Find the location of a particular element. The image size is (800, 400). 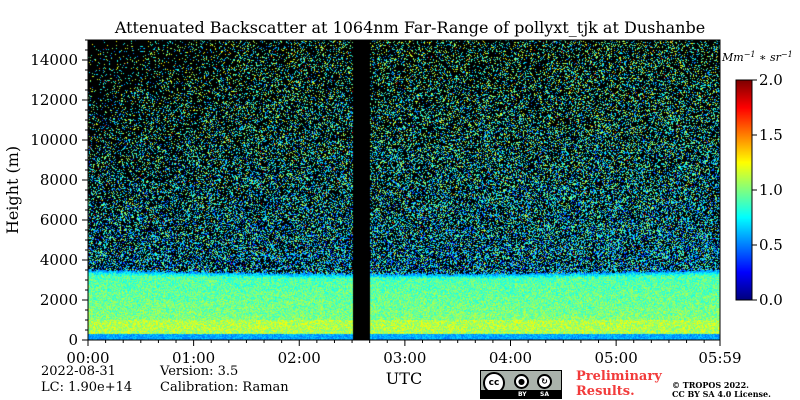

by-label: BY is located at coordinates (522, 394).